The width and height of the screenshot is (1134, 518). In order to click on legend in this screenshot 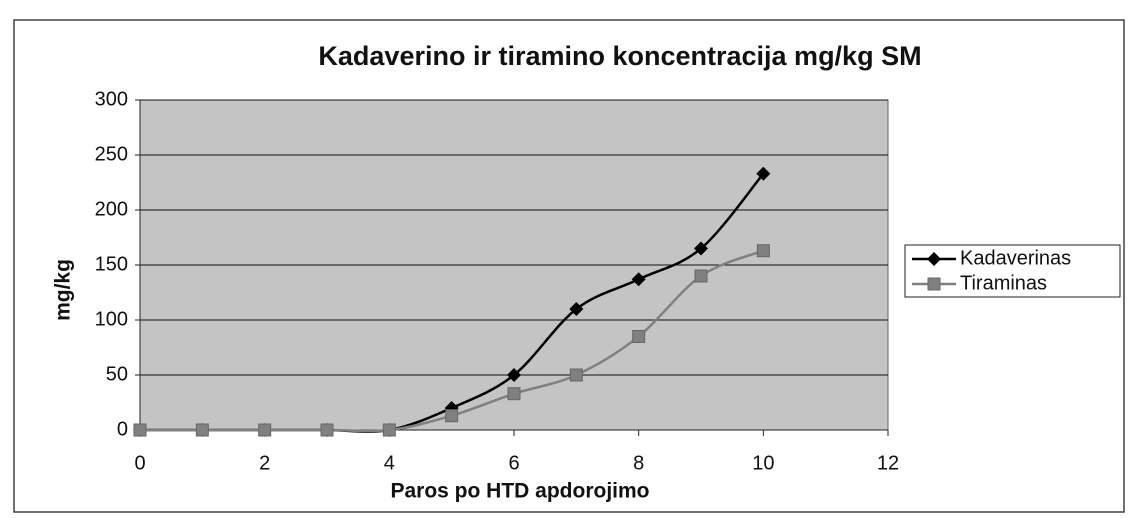, I will do `click(1012, 271)`.